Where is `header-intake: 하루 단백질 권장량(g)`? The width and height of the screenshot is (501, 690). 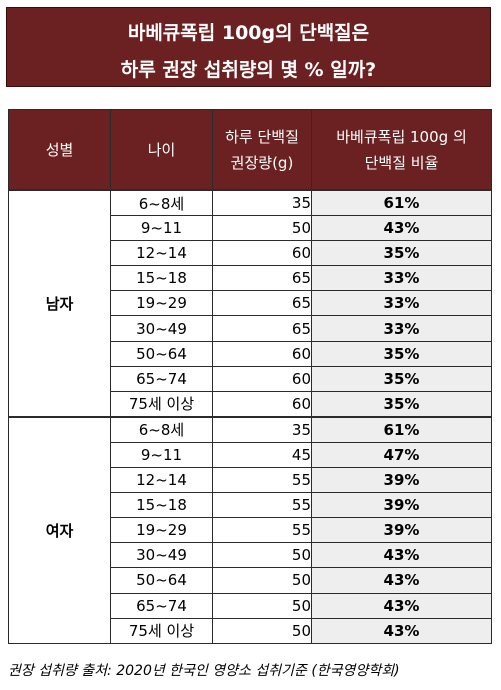
header-intake: 하루 단백질 권장량(g) is located at coordinates (262, 150).